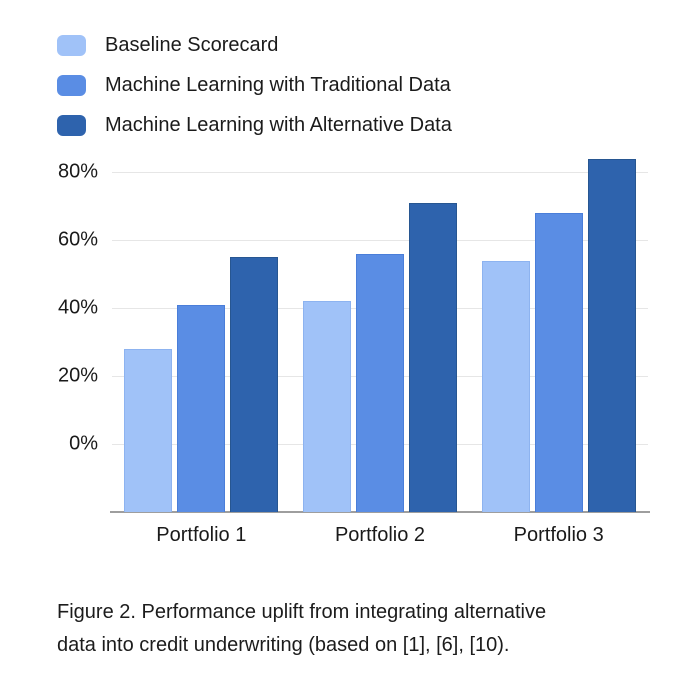  Describe the element at coordinates (77, 171) in the screenshot. I see `y-tick-label-80: 80%` at that location.